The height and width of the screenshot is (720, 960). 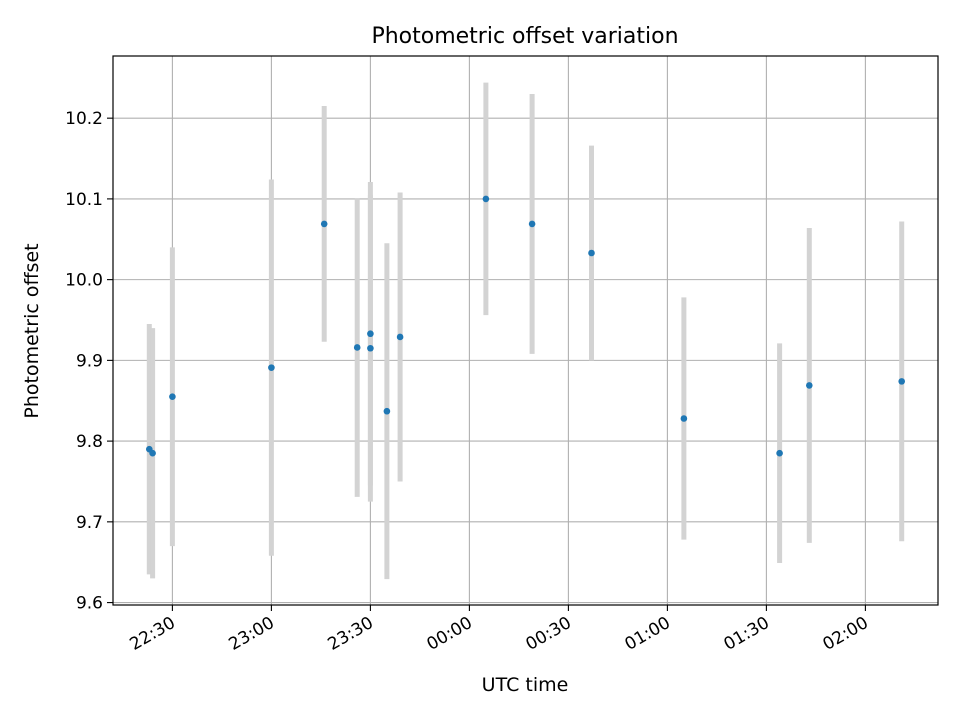 What do you see at coordinates (32, 330) in the screenshot?
I see `y-axis-label: Photometric offset` at bounding box center [32, 330].